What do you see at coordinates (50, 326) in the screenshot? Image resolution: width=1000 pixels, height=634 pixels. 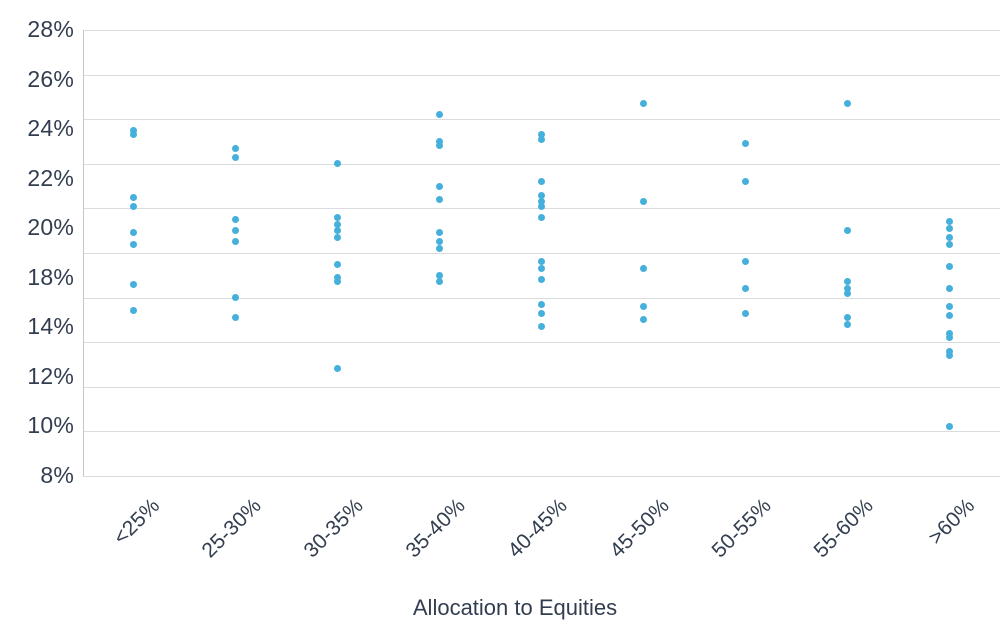 I see `y-tick-label: 14%` at bounding box center [50, 326].